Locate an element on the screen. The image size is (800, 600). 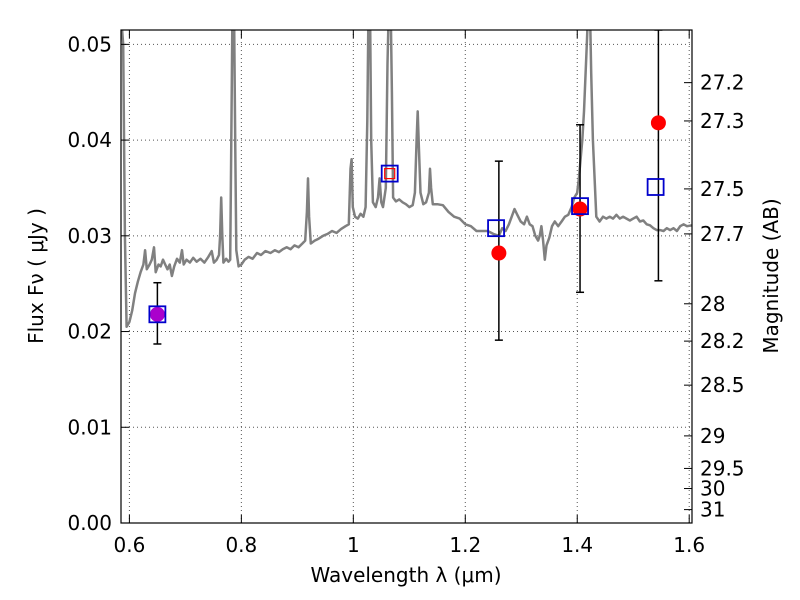
y2-tick-label: 28.2 is located at coordinates (722, 341).